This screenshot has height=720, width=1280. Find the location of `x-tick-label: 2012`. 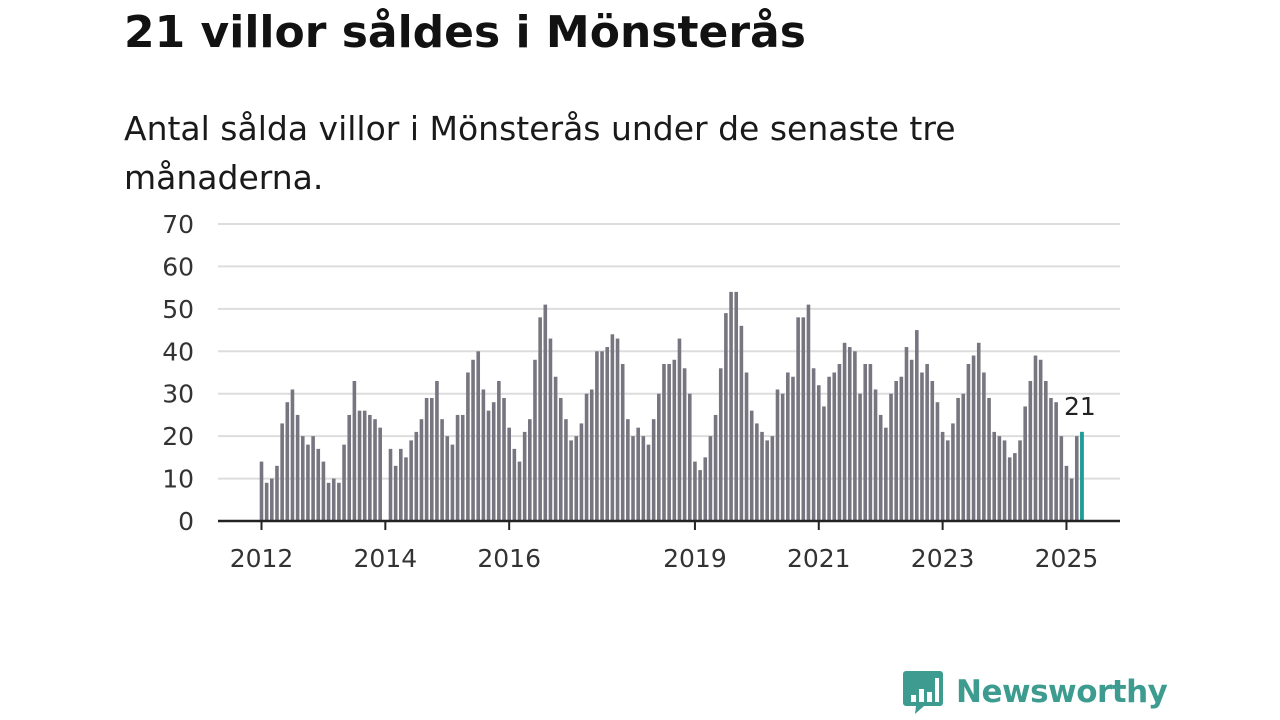

x-tick-label: 2012 is located at coordinates (262, 558).